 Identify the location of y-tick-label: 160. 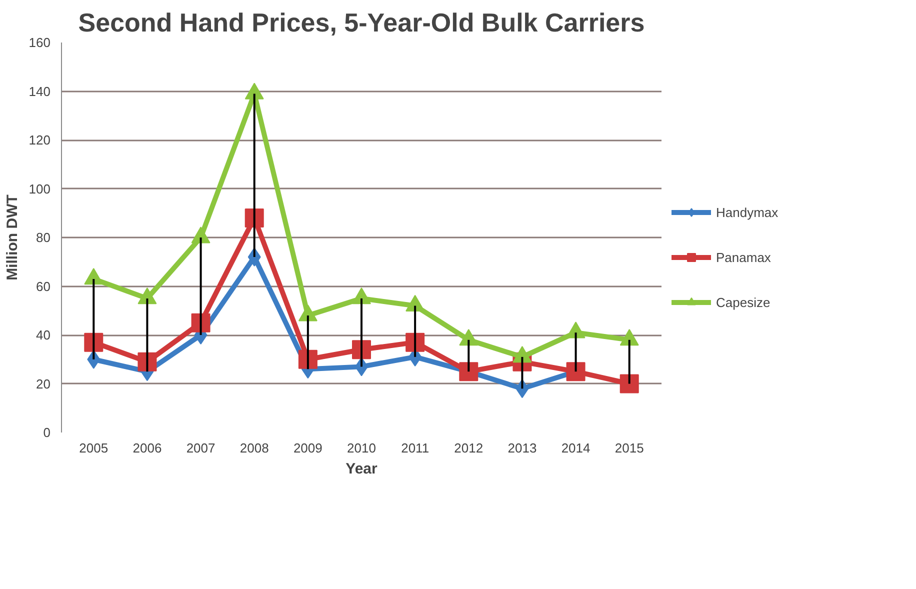
(39, 42).